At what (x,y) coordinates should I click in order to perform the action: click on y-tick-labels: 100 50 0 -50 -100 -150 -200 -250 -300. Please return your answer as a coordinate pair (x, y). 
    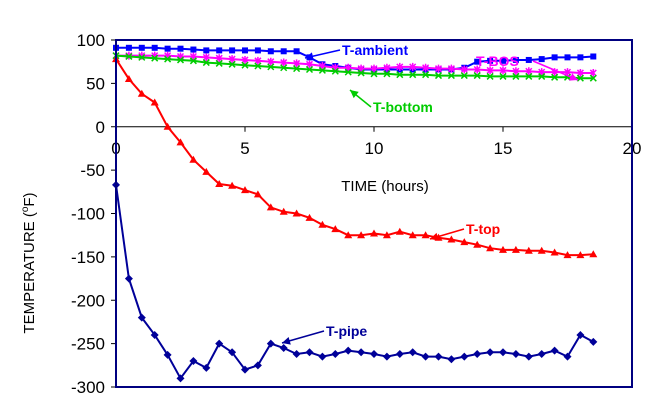
    Looking at the image, I should click on (93, 214).